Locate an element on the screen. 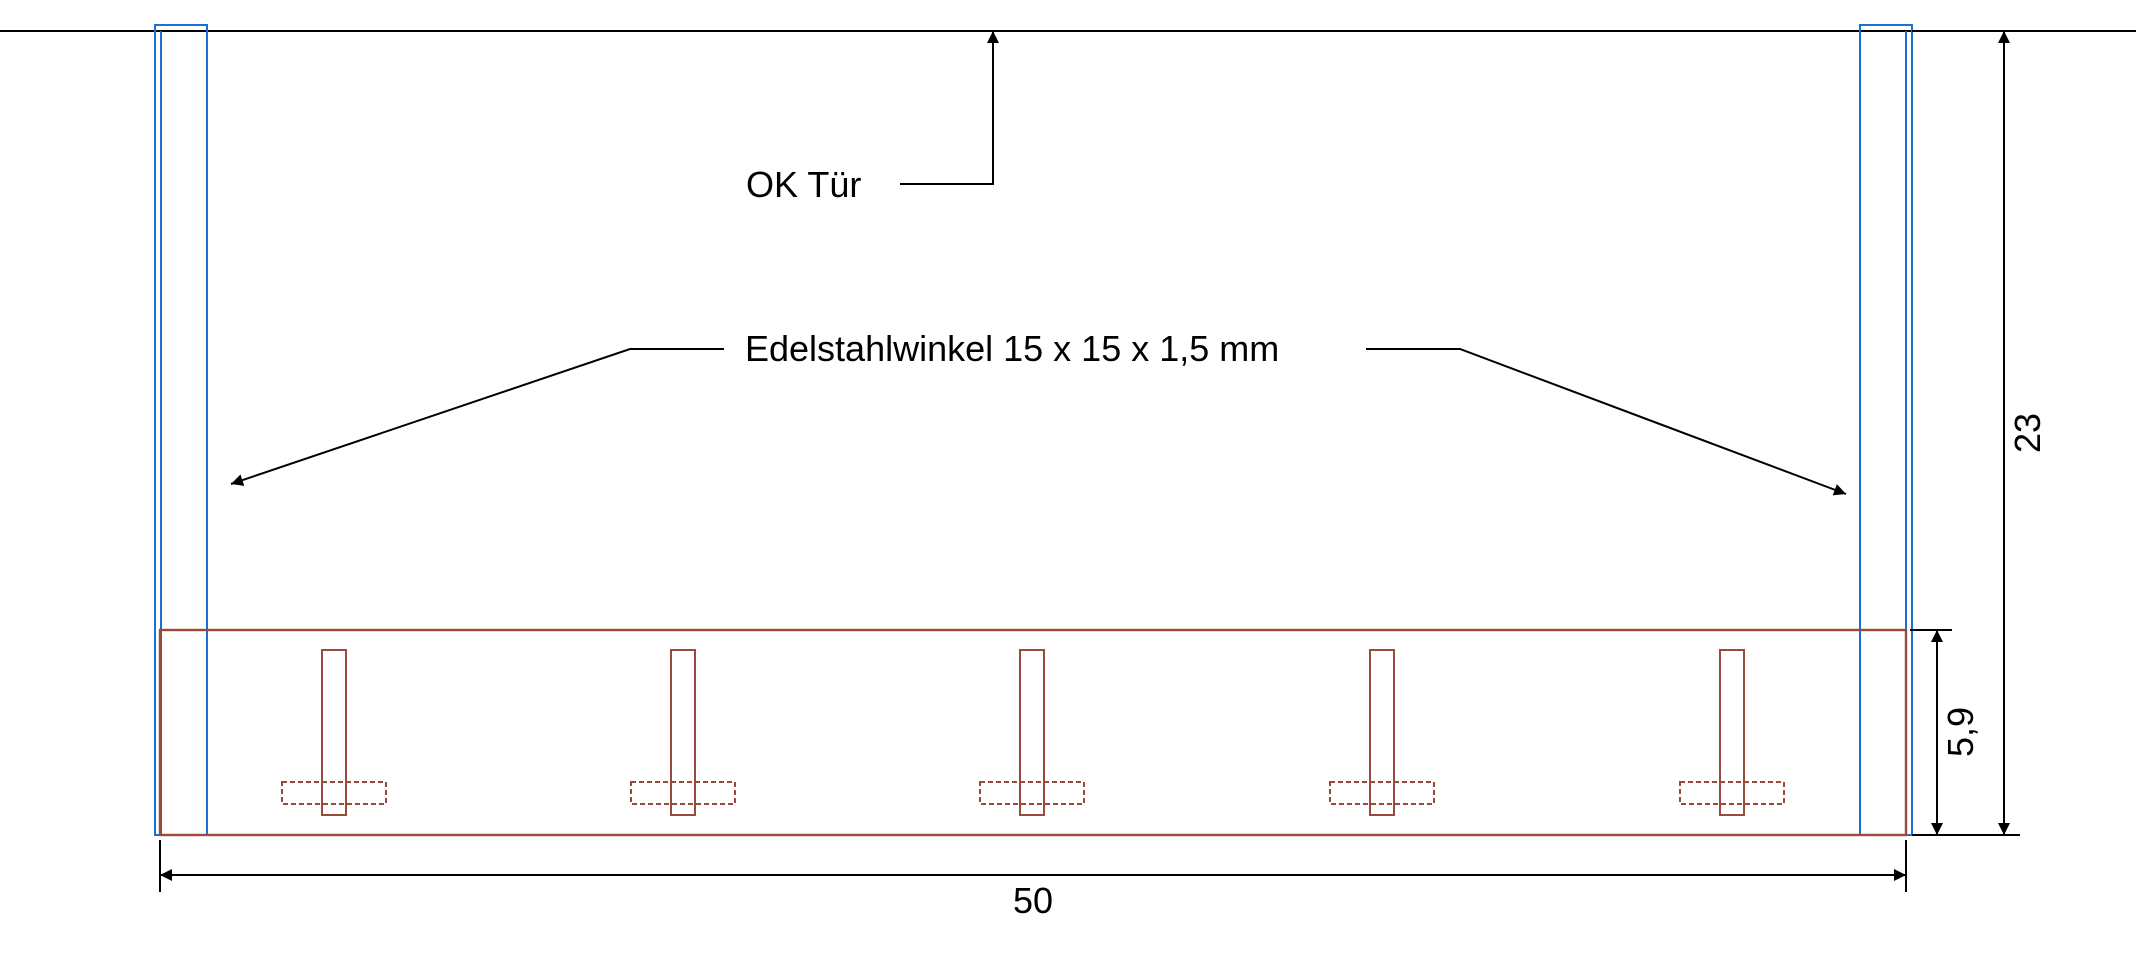 Image resolution: width=2136 pixels, height=968 pixels. rail-height-dimension is located at coordinates (1931, 732).